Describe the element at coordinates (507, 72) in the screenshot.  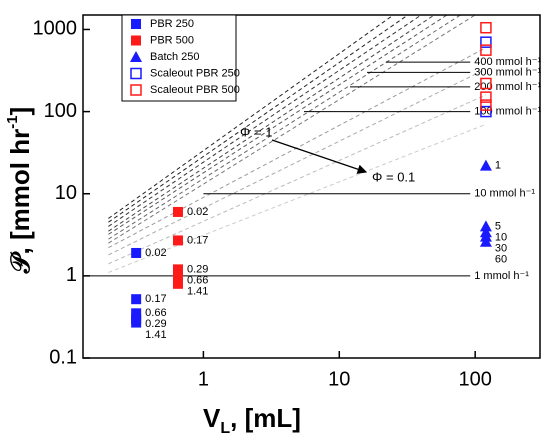
I see `rate-line-label: 300 mmol h⁻¹` at that location.